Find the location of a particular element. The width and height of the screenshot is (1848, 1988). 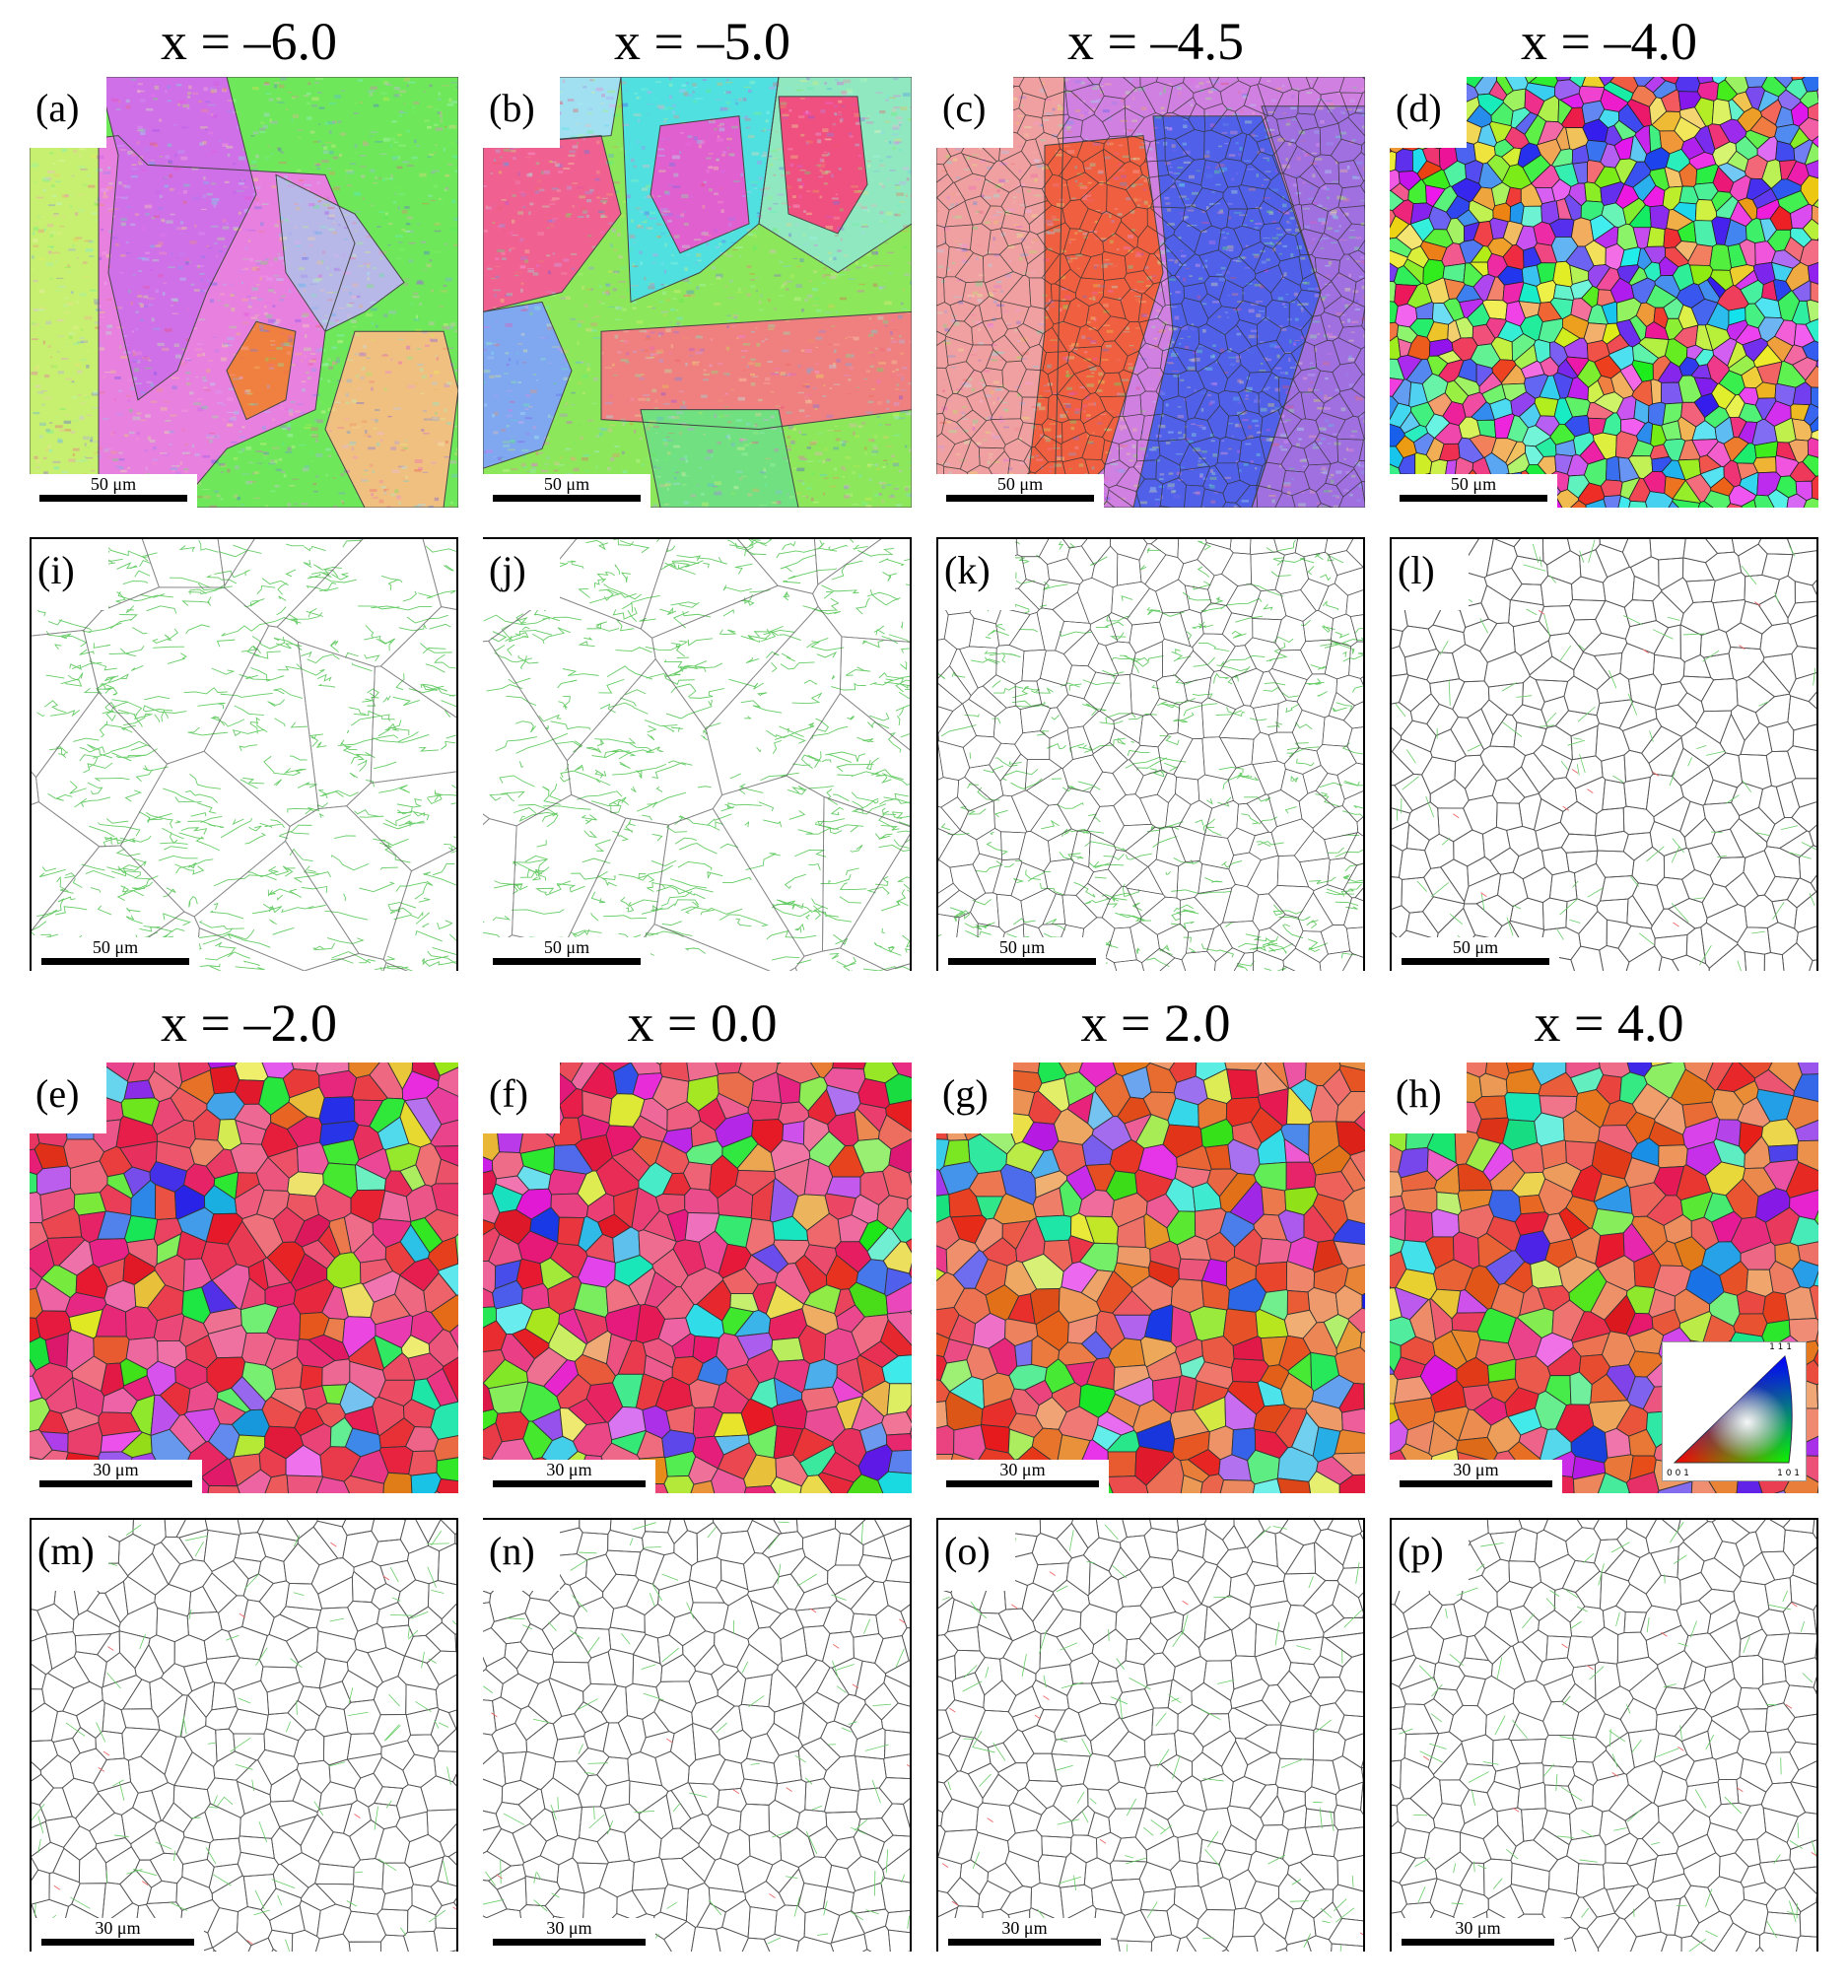

panel-label: (j) is located at coordinates (507, 570).